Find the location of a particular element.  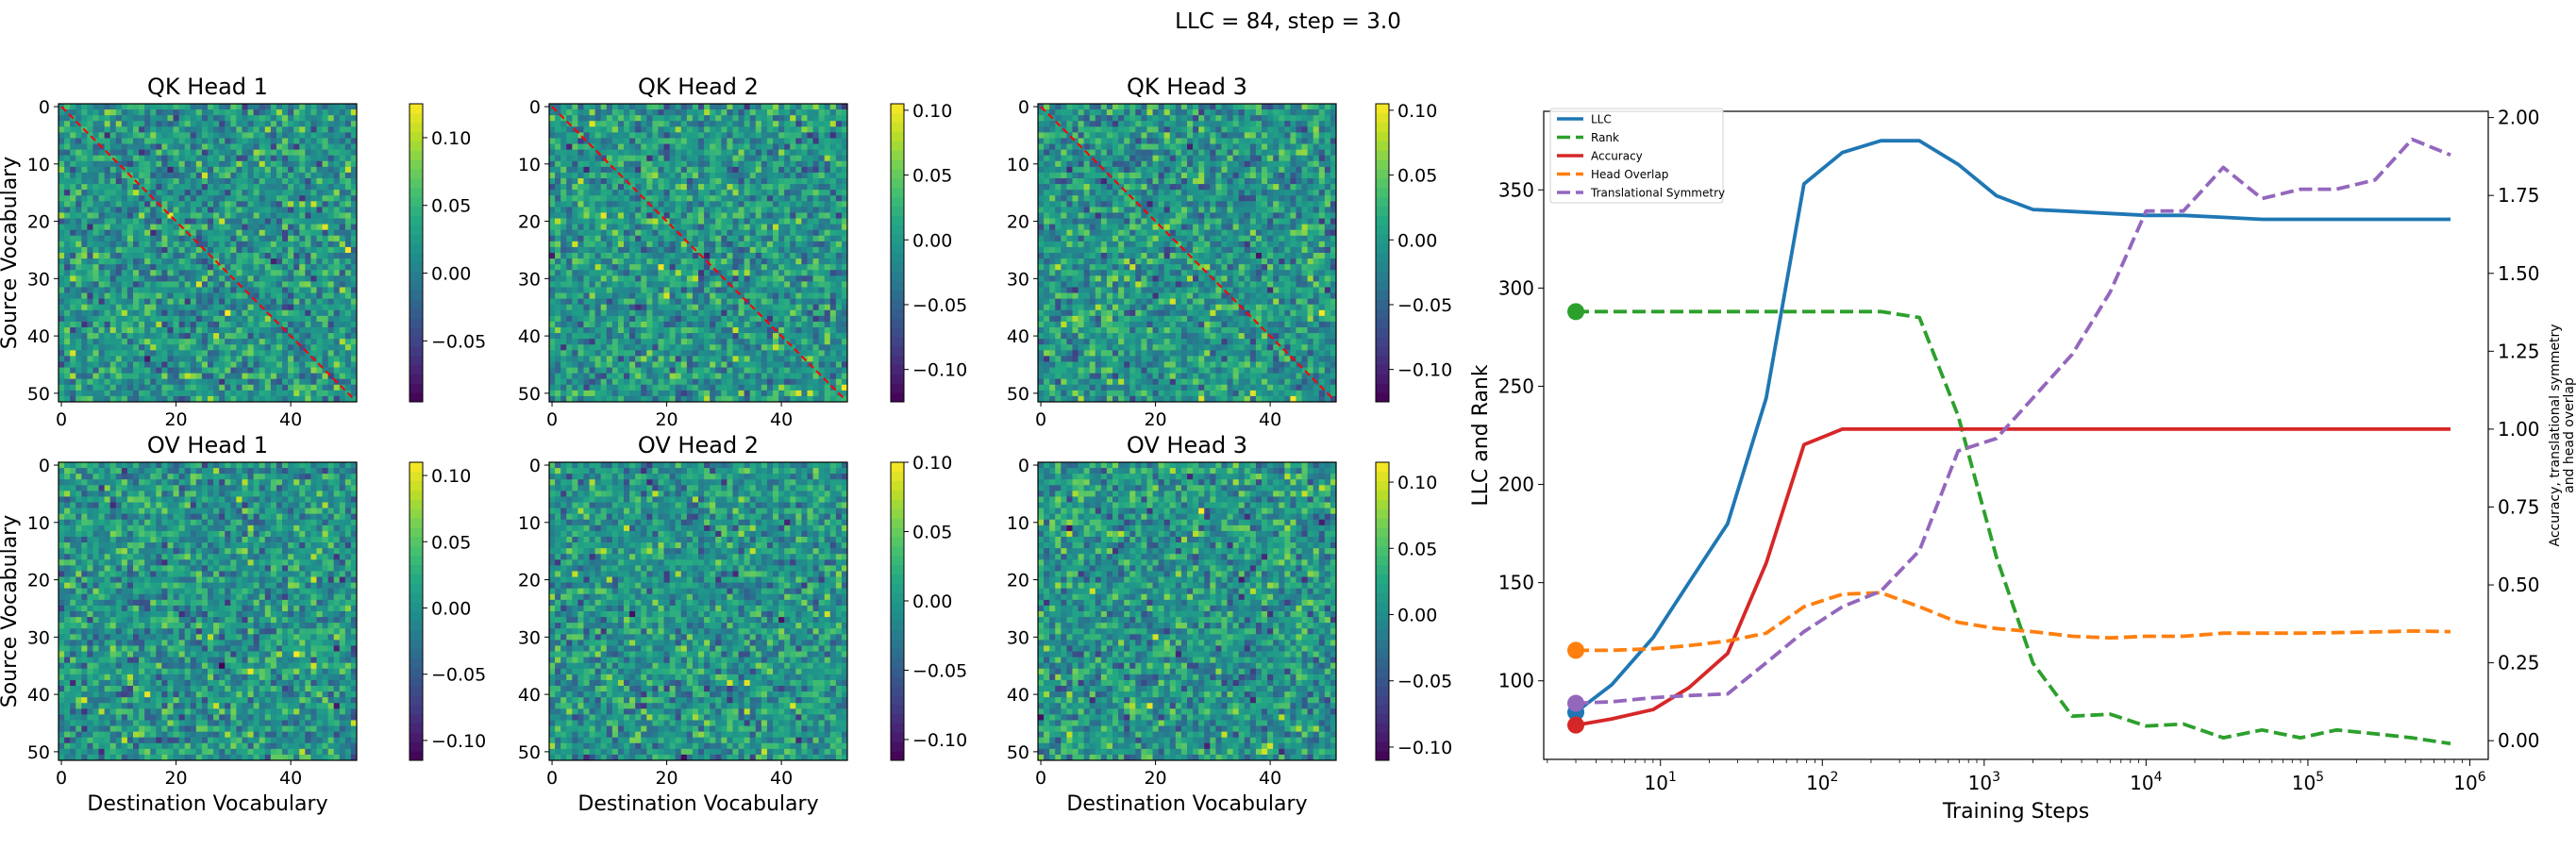

colorbar-segment is located at coordinates (416, 220).